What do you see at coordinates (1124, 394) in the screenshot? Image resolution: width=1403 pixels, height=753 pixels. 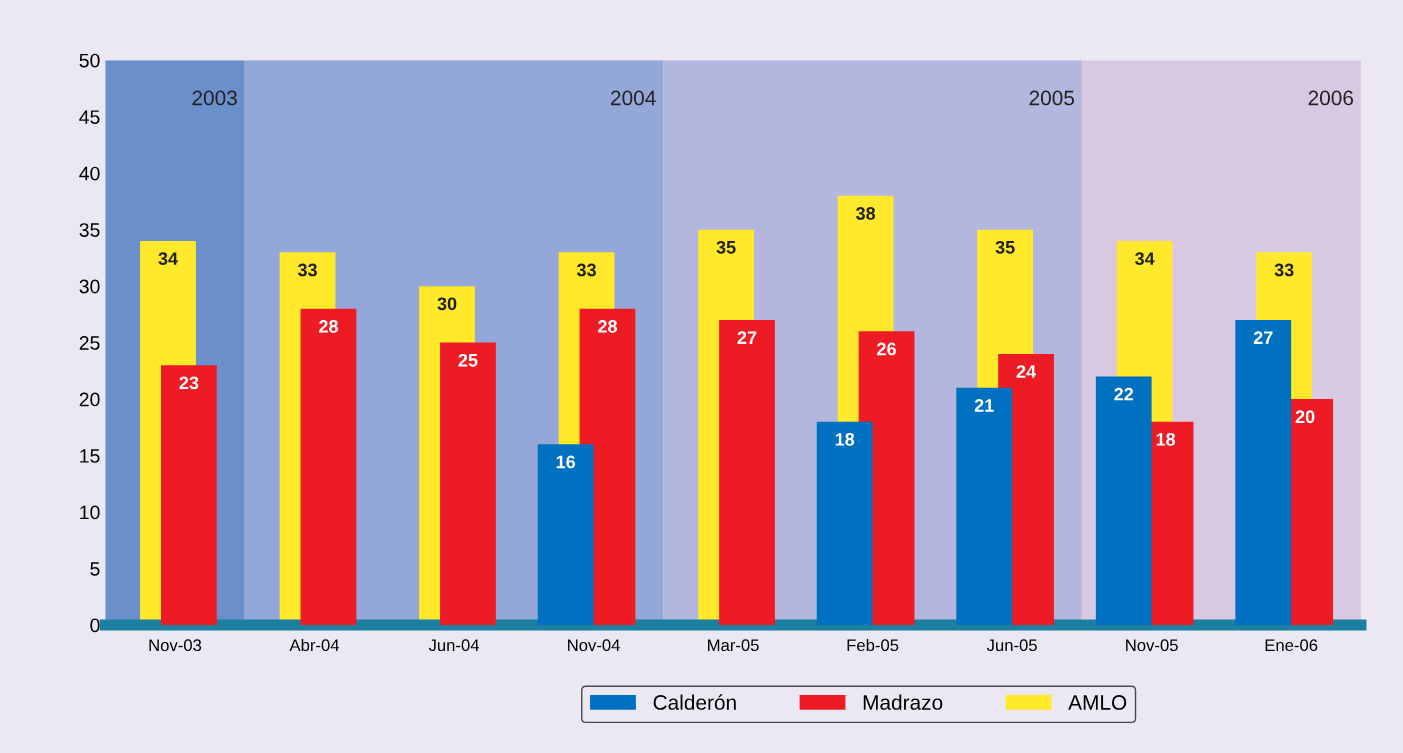 I see `data-label: 22` at bounding box center [1124, 394].